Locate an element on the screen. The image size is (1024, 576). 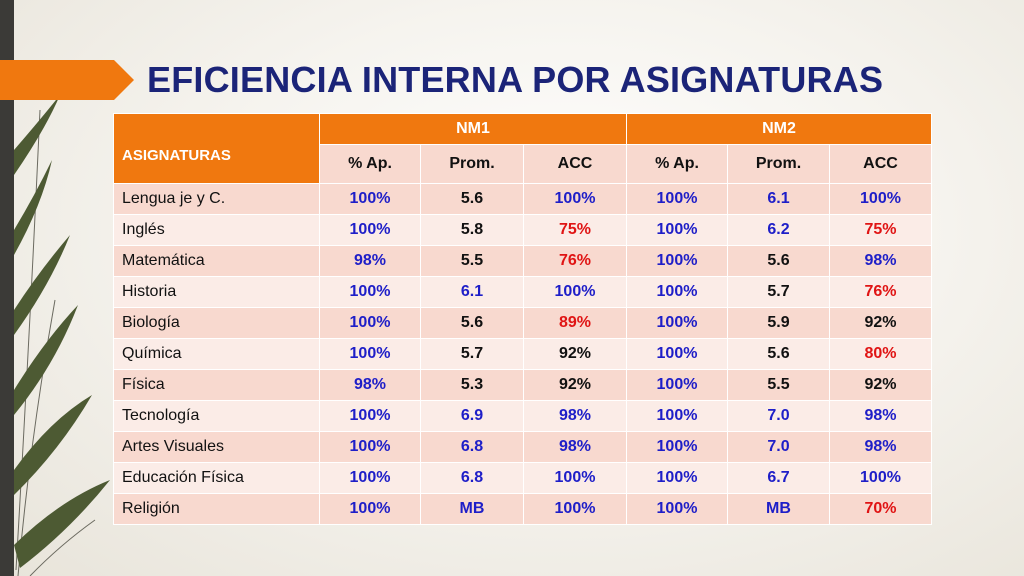
value-cell: 5.3 is located at coordinates (472, 385).